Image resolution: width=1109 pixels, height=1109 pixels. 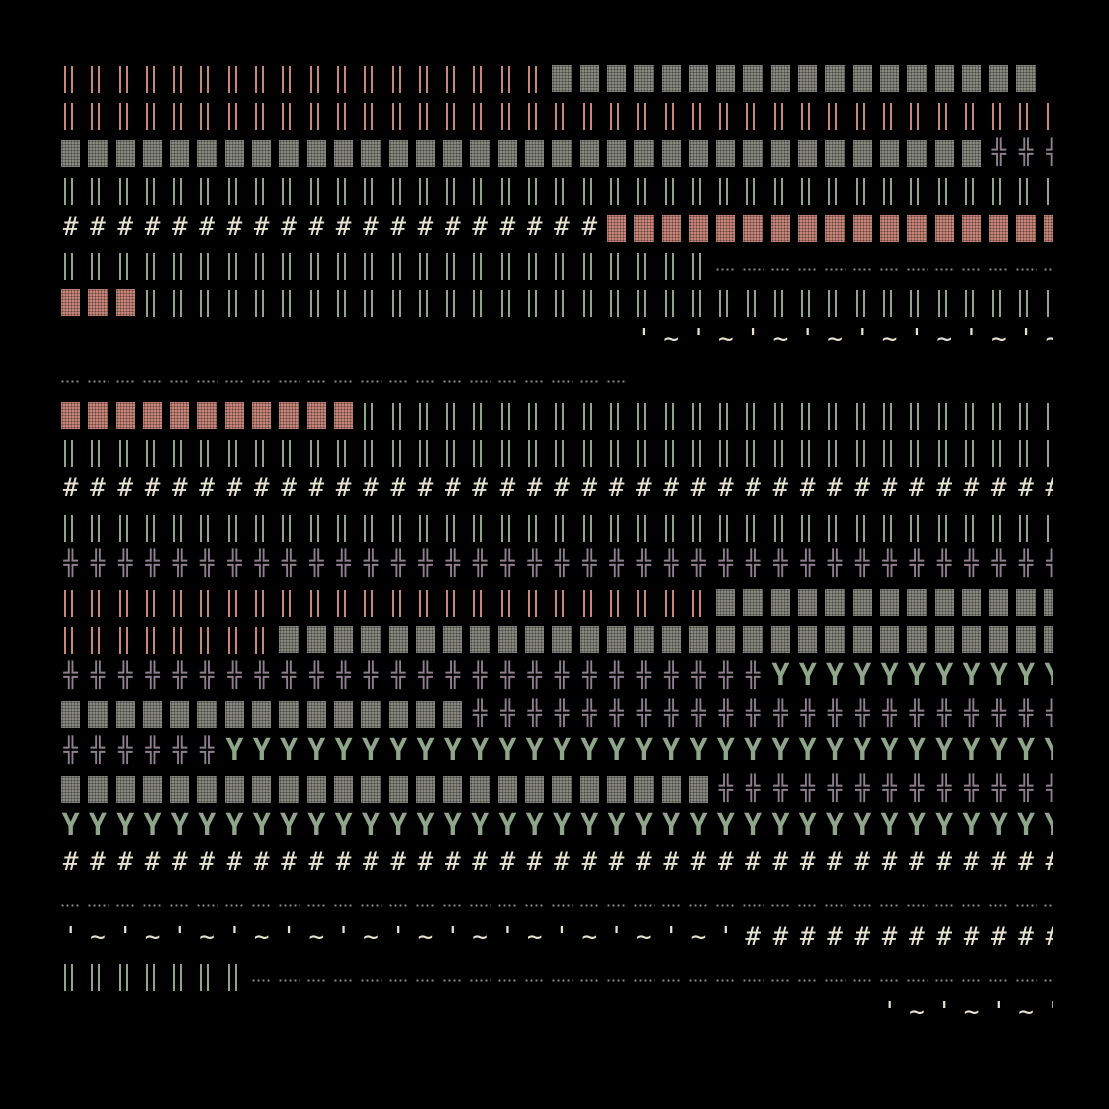 I want to click on glyph-row: ╬╬╬╬╬╬╬╬╬╬╬╬╬╬╬╬╬╬╬╬╬╬, so click(x=555, y=713).